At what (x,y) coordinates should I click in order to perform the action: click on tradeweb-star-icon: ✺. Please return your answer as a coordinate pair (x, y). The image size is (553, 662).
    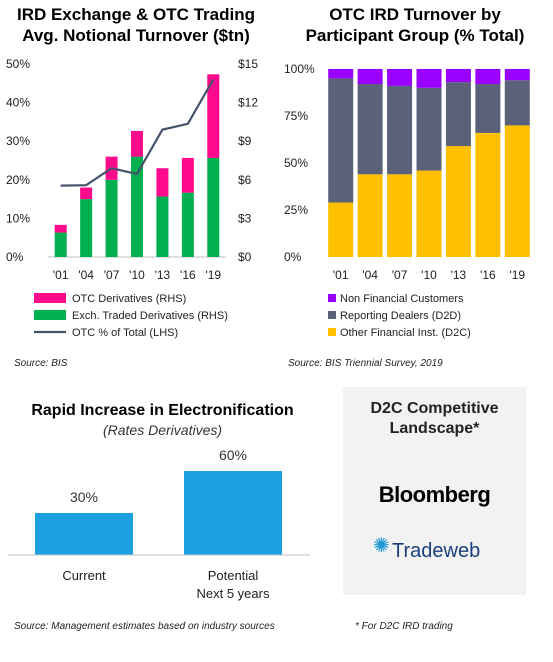
    Looking at the image, I should click on (381, 546).